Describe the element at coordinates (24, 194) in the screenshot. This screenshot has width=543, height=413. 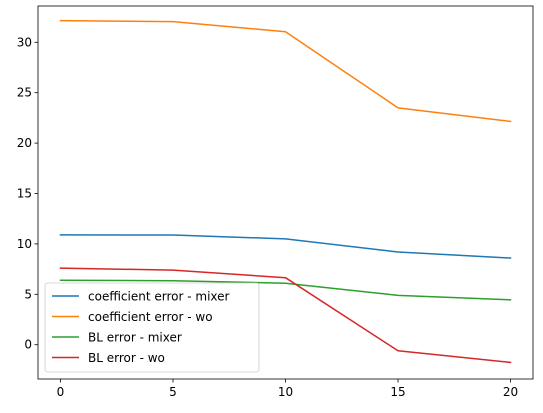
I see `y-tick-label: 15` at that location.